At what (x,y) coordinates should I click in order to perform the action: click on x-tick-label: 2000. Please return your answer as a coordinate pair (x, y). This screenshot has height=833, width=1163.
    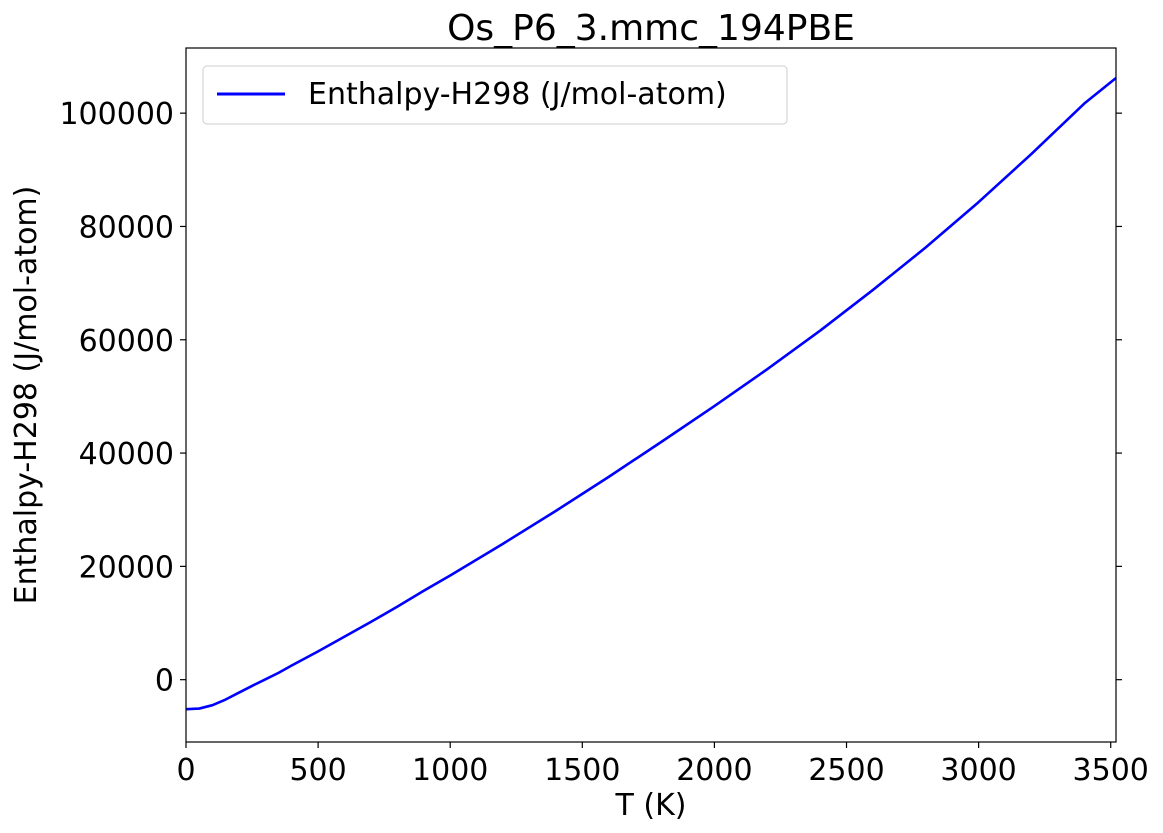
    Looking at the image, I should click on (714, 770).